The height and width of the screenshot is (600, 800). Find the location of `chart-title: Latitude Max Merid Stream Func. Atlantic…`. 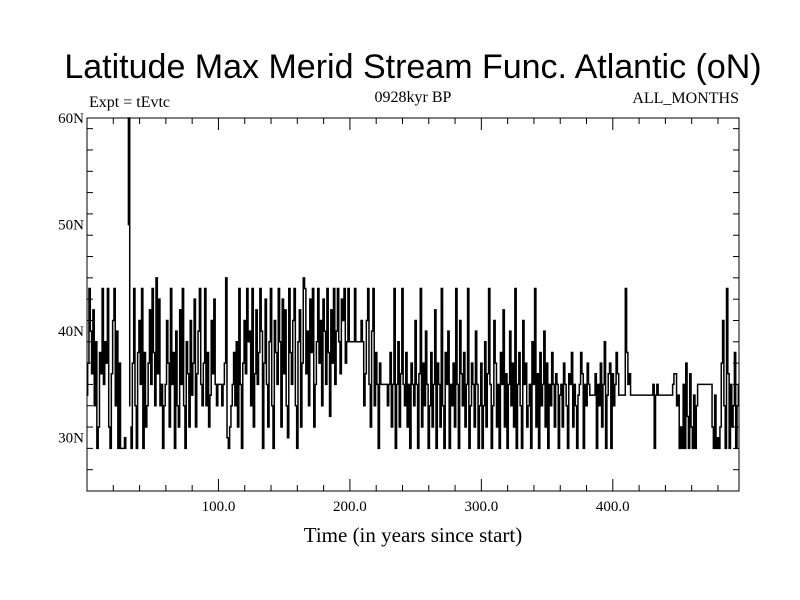

chart-title: Latitude Max Merid Stream Func. Atlantic… is located at coordinates (412, 67).